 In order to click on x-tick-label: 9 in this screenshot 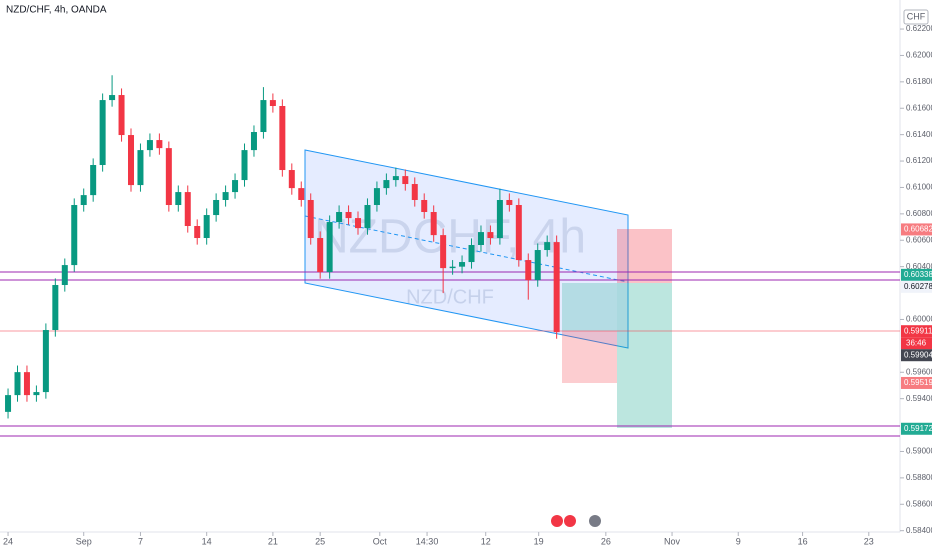, I will do `click(738, 541)`.